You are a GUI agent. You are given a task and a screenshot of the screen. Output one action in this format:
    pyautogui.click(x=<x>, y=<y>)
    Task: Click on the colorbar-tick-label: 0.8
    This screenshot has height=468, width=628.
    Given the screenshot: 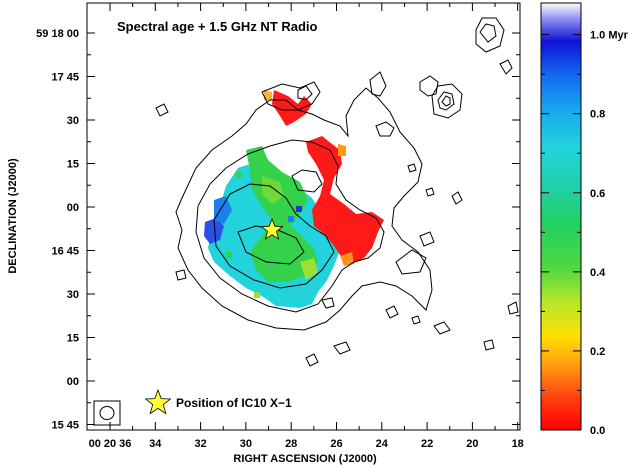 What is the action you would take?
    pyautogui.click(x=597, y=115)
    